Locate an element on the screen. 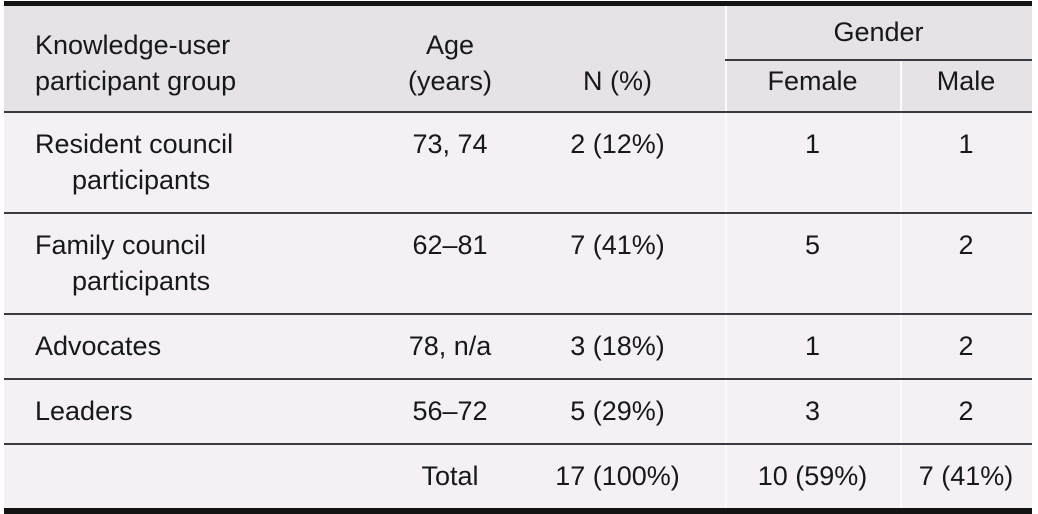 The height and width of the screenshot is (514, 1038). header-cell-gender: Gender is located at coordinates (878, 32).